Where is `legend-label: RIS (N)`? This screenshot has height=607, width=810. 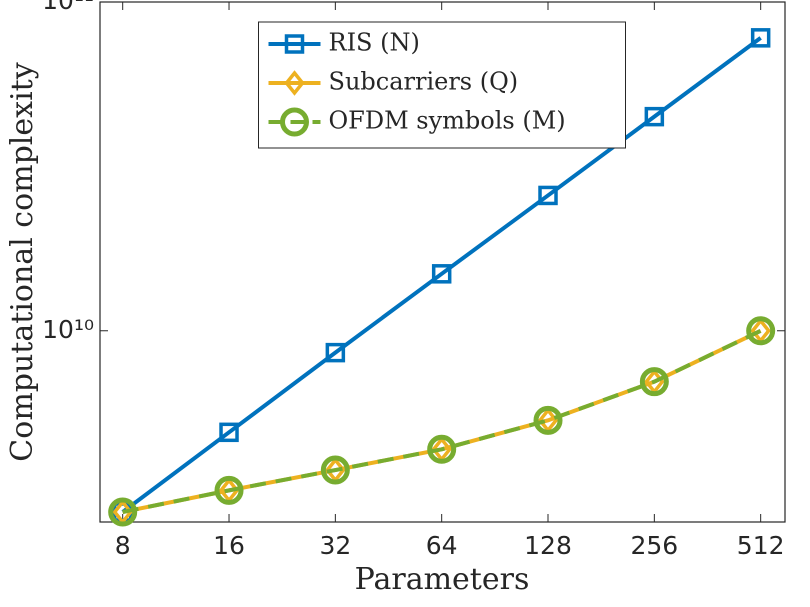 legend-label: RIS (N) is located at coordinates (374, 43).